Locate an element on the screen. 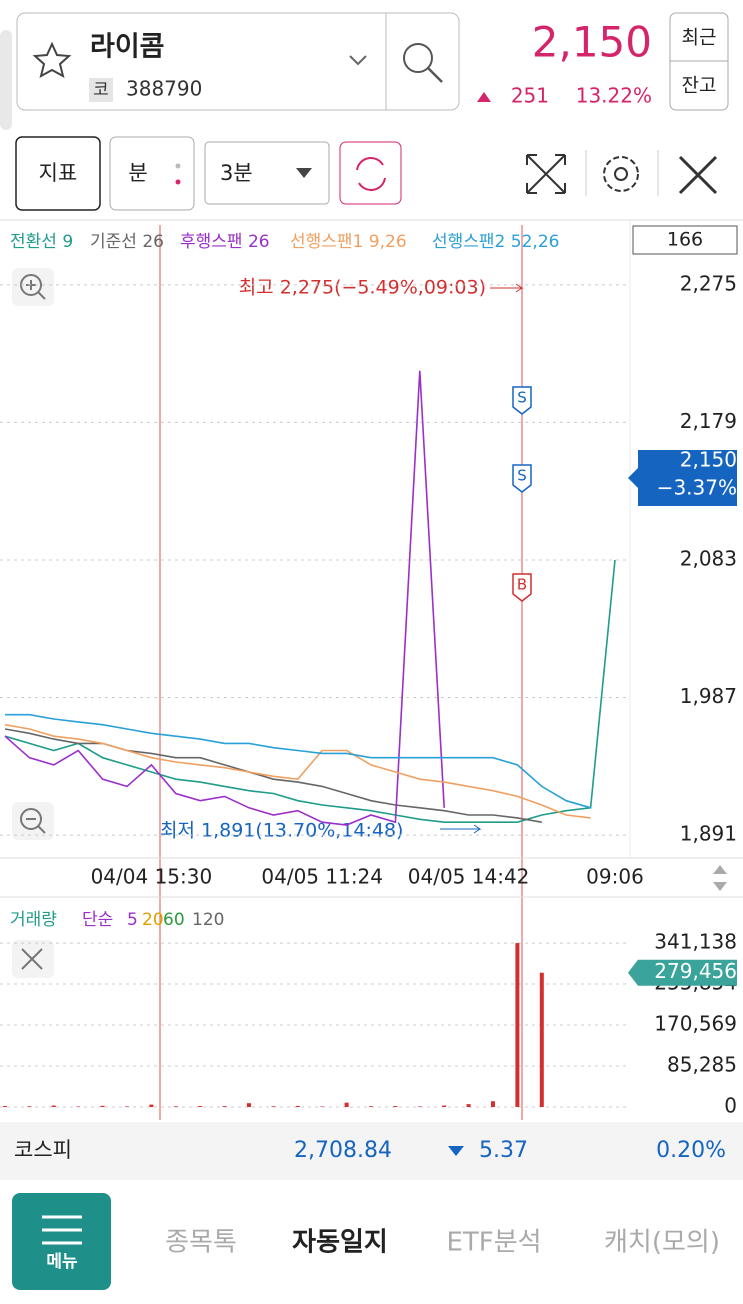 The height and width of the screenshot is (1304, 743). interval-label: 3분 is located at coordinates (236, 173).